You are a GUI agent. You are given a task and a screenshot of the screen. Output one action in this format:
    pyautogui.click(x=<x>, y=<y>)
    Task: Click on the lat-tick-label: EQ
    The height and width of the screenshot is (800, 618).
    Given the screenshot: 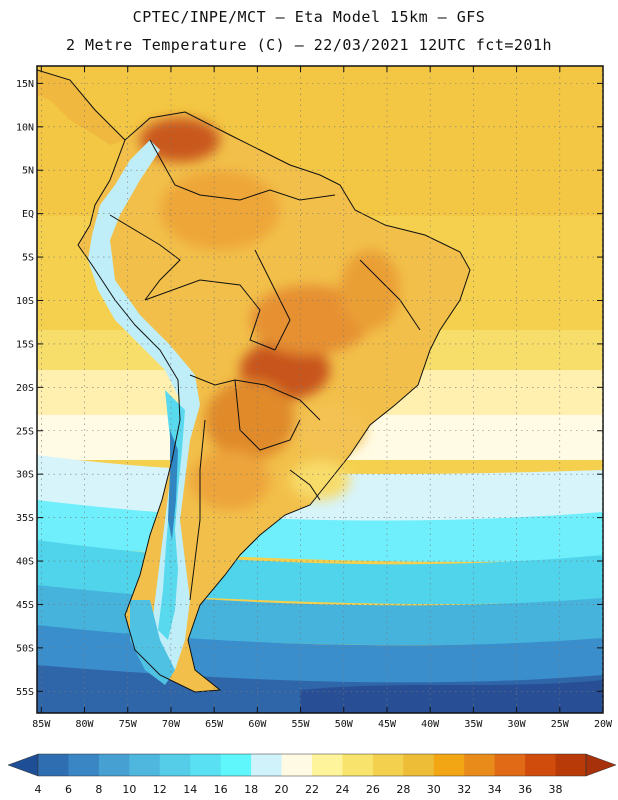 What is the action you would take?
    pyautogui.click(x=28, y=214)
    